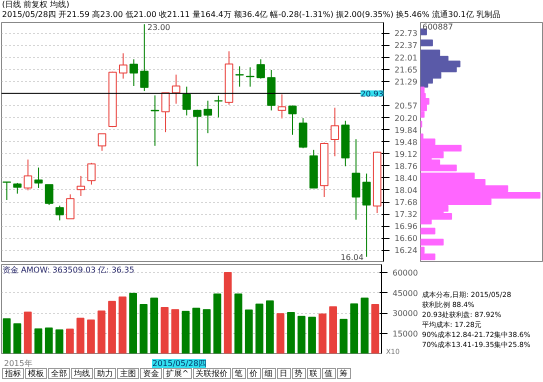  Describe the element at coordinates (59, 373) in the screenshot. I see `text: 全部` at that location.